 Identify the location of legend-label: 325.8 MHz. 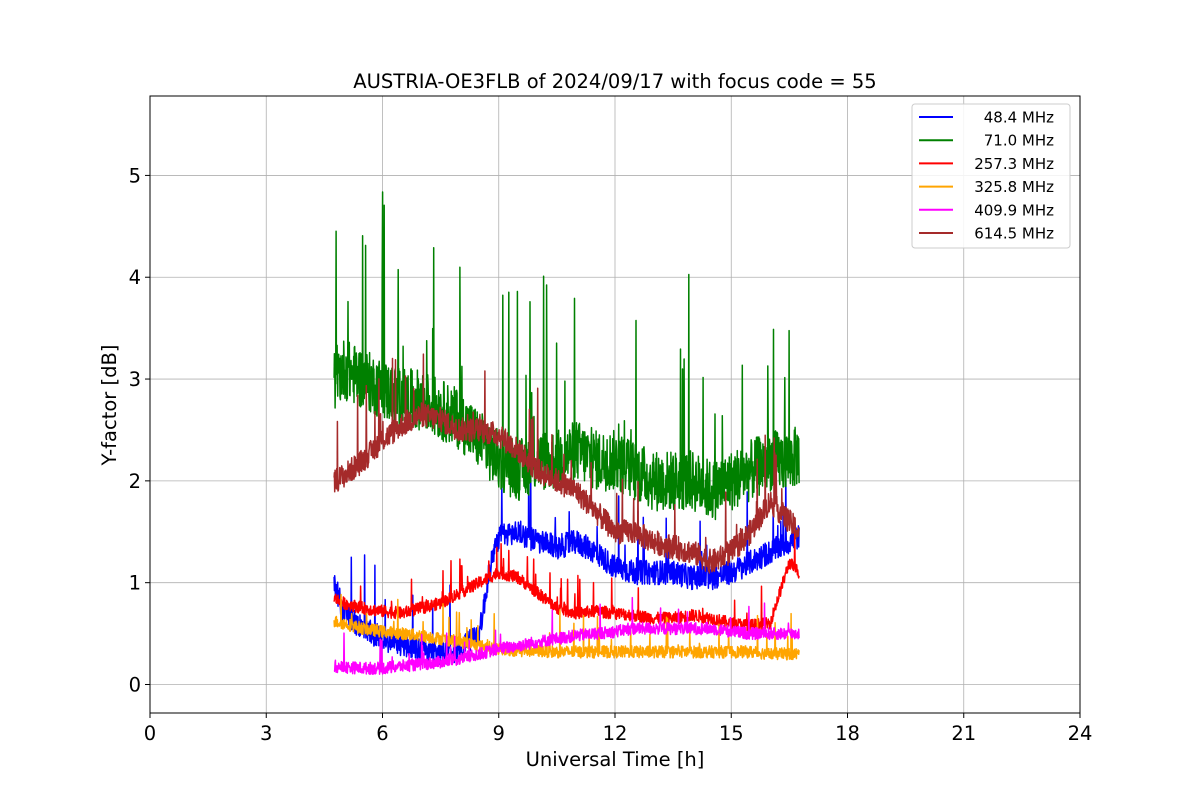
(1014, 187).